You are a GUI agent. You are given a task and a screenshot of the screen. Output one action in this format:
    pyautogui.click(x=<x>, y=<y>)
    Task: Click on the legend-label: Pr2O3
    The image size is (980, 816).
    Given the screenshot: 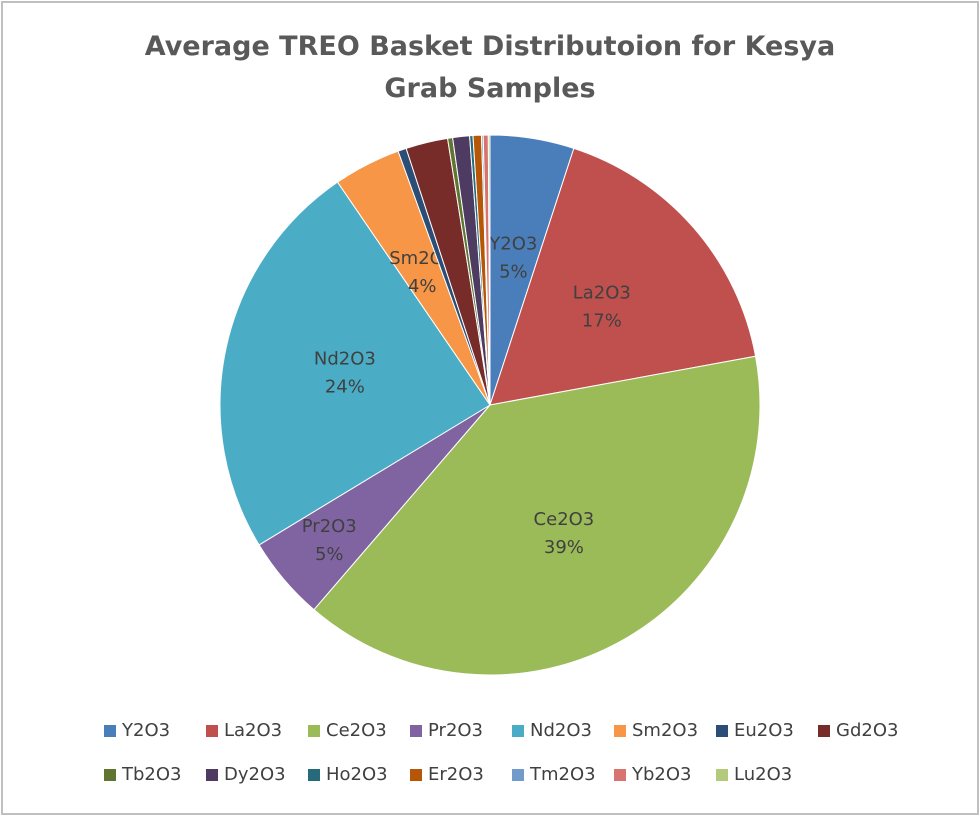 What is the action you would take?
    pyautogui.click(x=455, y=730)
    